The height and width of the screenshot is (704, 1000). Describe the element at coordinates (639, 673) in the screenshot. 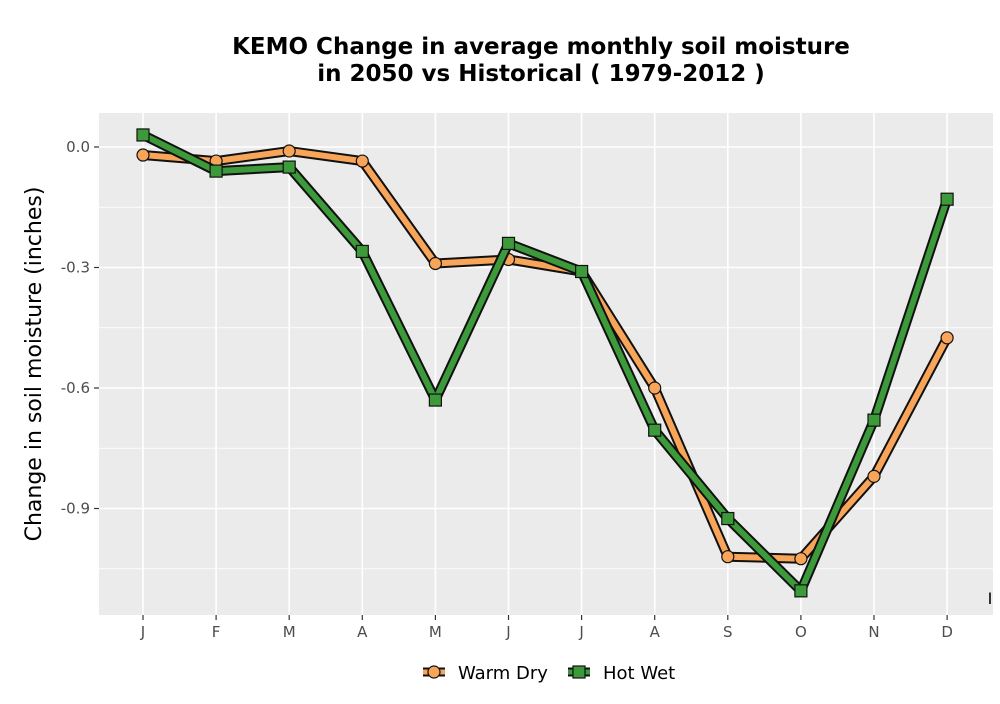

I see `legend-label: Hot Wet` at that location.